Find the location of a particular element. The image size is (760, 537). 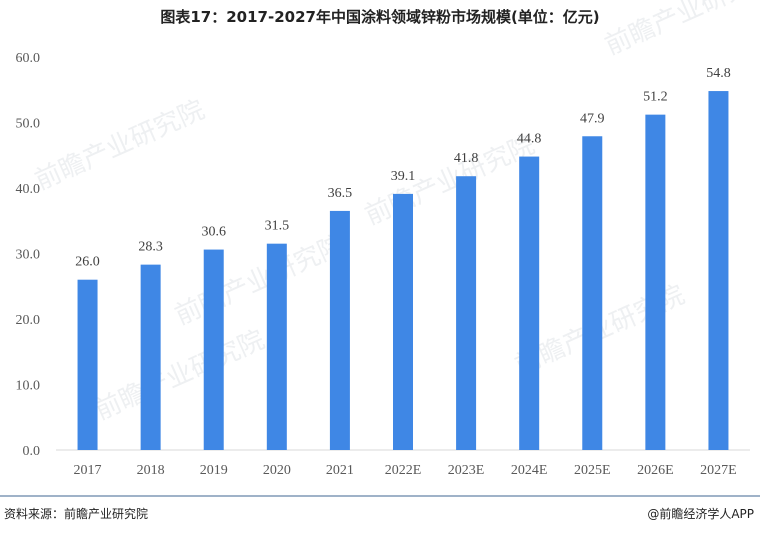

y-tick-label: 30.0 is located at coordinates (28, 255).